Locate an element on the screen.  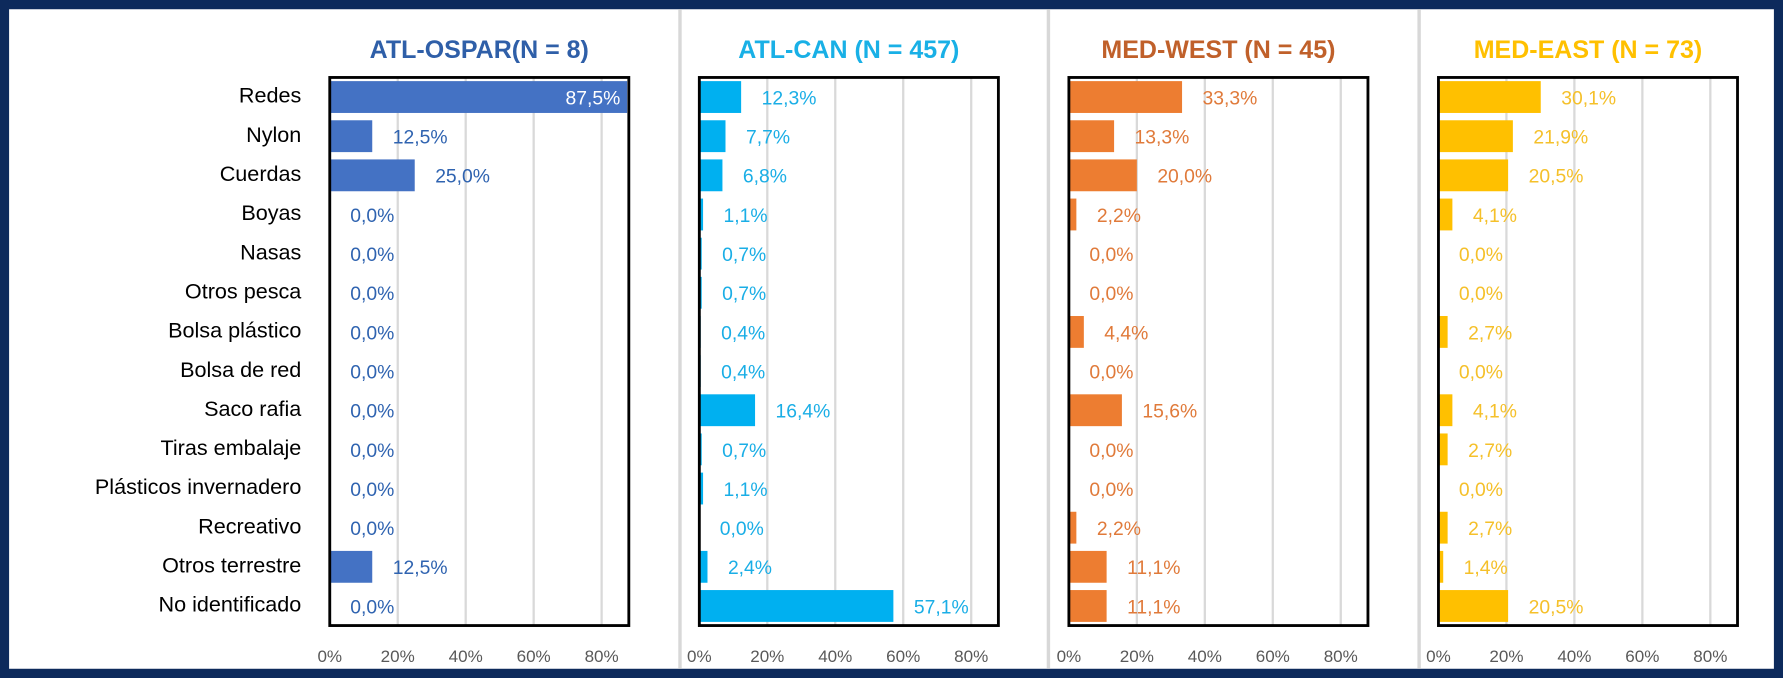
category-label: Plásticos invernadero is located at coordinates (198, 486).